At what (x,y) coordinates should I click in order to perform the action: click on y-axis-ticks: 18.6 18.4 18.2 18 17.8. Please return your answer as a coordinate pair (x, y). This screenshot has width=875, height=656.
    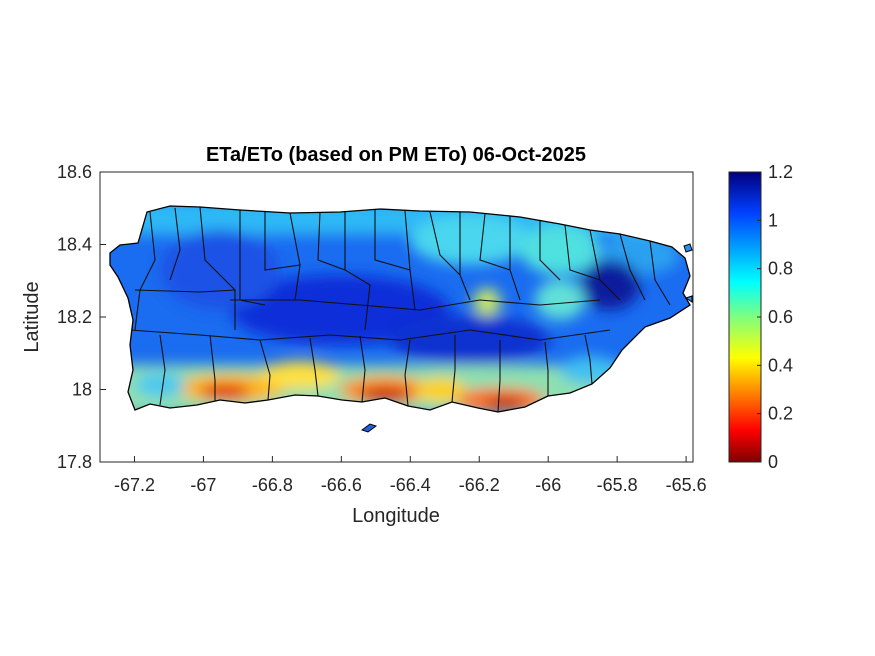
    Looking at the image, I should click on (81, 317).